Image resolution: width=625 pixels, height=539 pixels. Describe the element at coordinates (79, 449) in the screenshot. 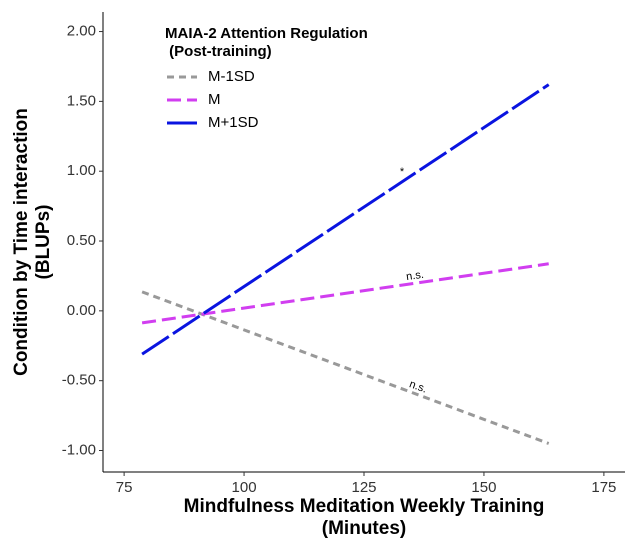

I see `y-tick-label: -1.00` at that location.